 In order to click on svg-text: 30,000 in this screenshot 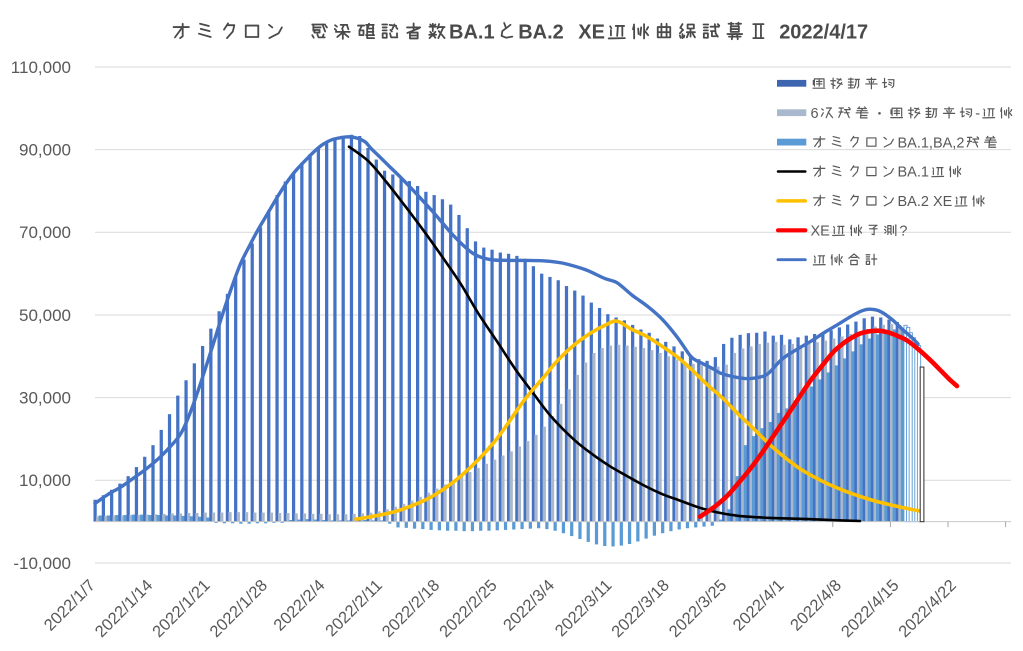, I will do `click(45, 398)`.